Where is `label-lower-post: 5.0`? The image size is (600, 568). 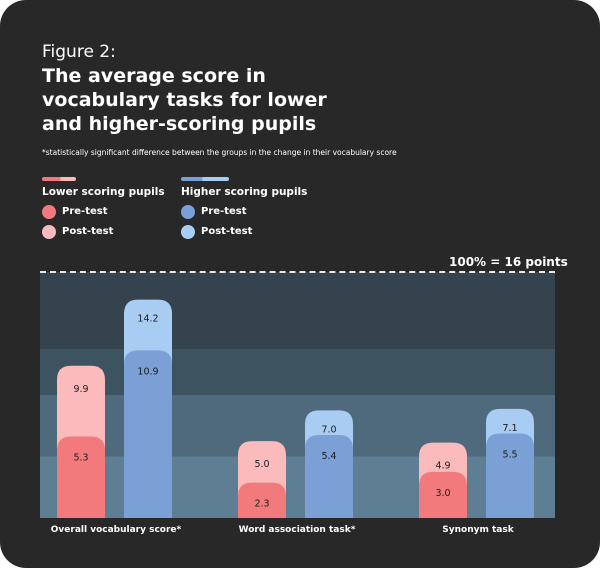 label-lower-post: 5.0 is located at coordinates (261, 464).